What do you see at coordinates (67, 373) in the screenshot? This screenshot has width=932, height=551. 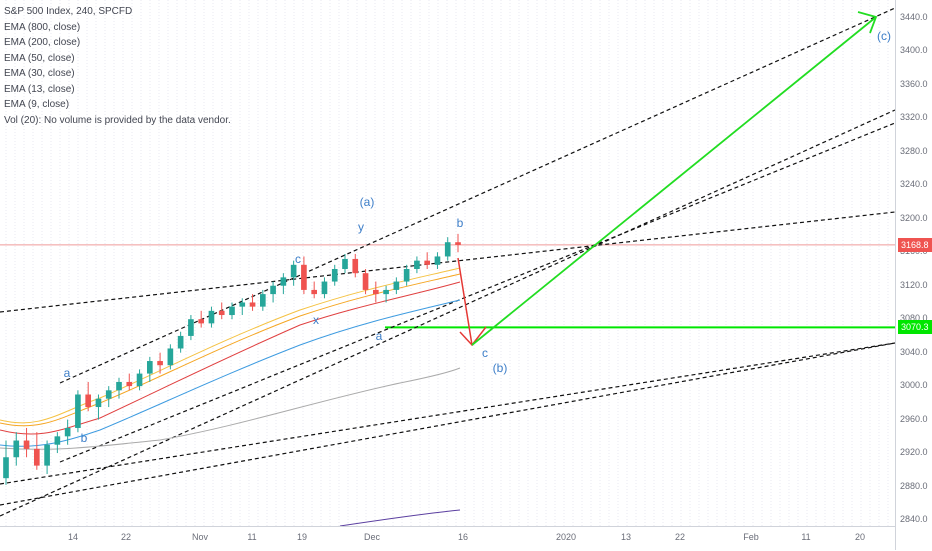 I see `wave-label-a1: a` at bounding box center [67, 373].